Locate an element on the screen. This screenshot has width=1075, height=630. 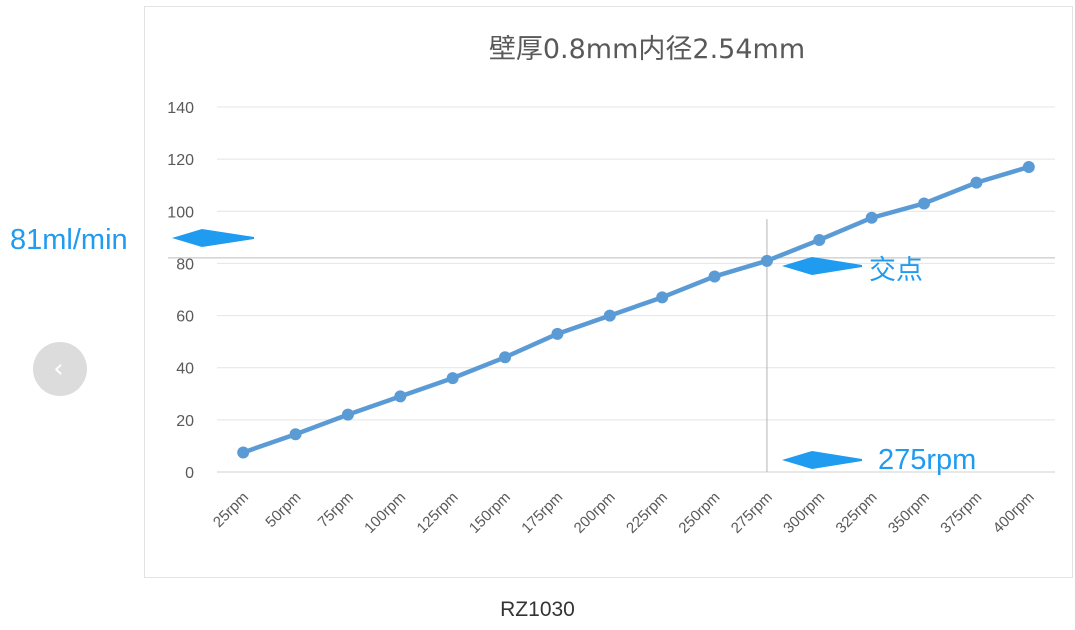
chevron-left-icon: ‹ is located at coordinates (58, 369).